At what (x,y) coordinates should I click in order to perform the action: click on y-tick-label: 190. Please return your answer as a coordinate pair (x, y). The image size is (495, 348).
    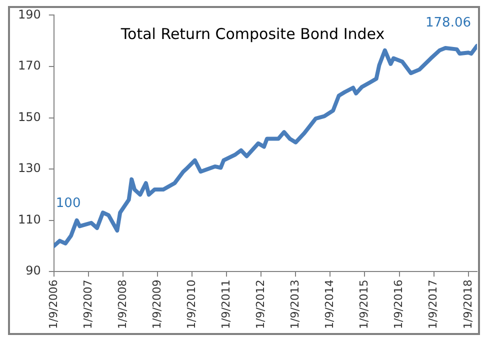
    Looking at the image, I should click on (29, 14).